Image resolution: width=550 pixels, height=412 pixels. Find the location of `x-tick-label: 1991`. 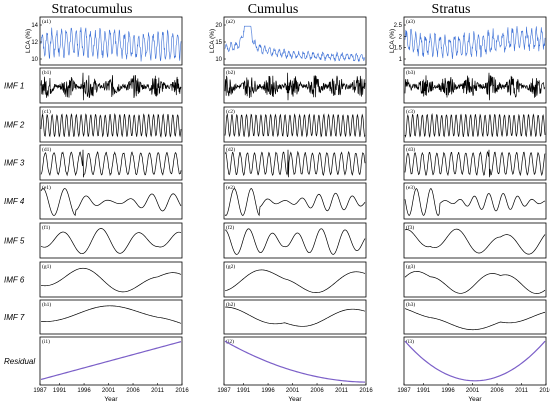

x-tick-label: 1991 is located at coordinates (424, 391).